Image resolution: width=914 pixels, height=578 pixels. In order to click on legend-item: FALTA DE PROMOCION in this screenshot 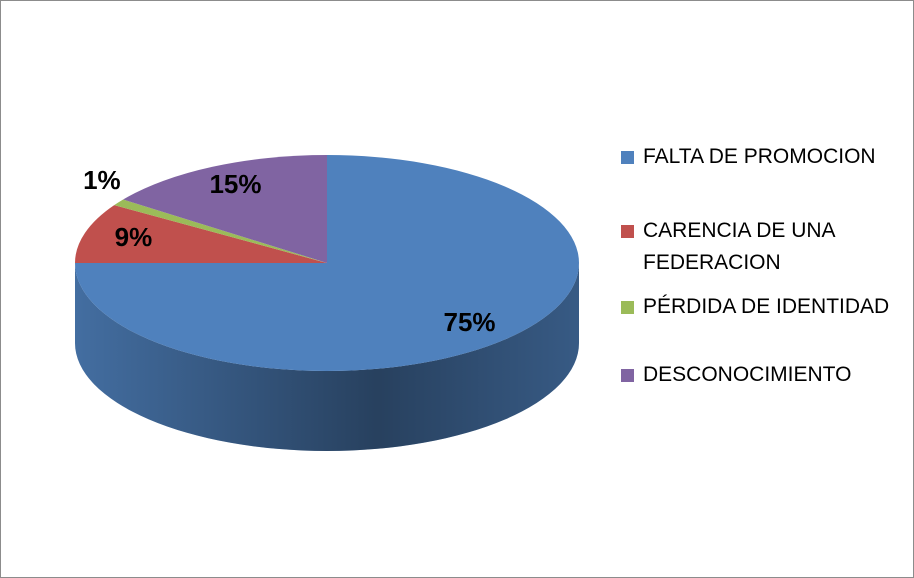, I will do `click(756, 157)`.